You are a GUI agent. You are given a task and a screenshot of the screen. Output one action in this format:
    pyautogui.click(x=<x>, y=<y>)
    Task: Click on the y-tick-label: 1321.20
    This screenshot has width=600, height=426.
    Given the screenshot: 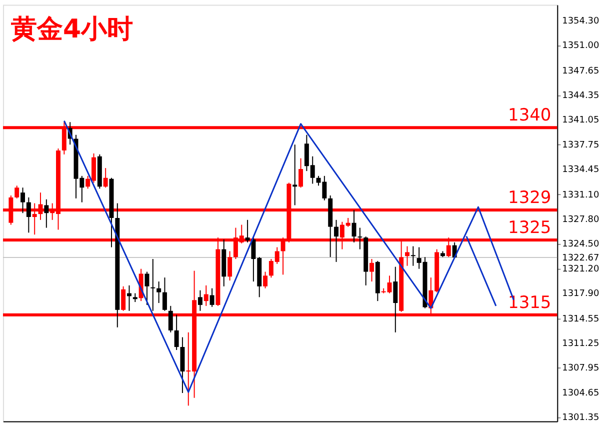 What is the action you would take?
    pyautogui.click(x=581, y=269)
    